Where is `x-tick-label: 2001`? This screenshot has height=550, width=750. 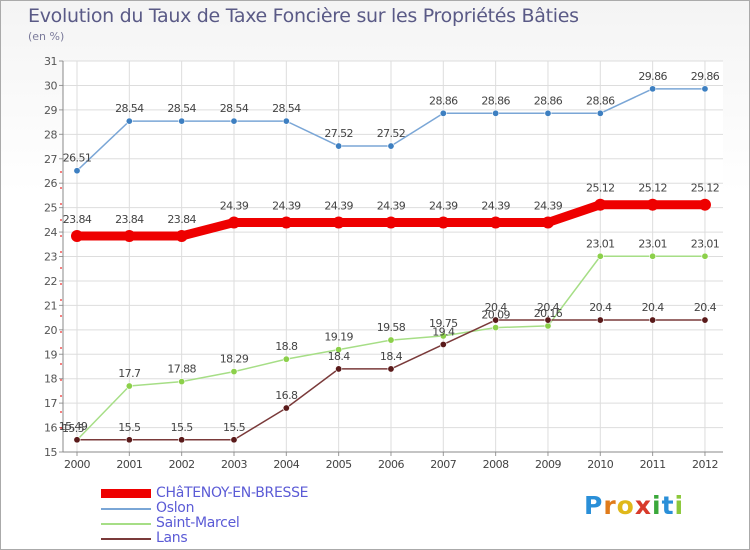
x-tick-label: 2001 is located at coordinates (129, 464).